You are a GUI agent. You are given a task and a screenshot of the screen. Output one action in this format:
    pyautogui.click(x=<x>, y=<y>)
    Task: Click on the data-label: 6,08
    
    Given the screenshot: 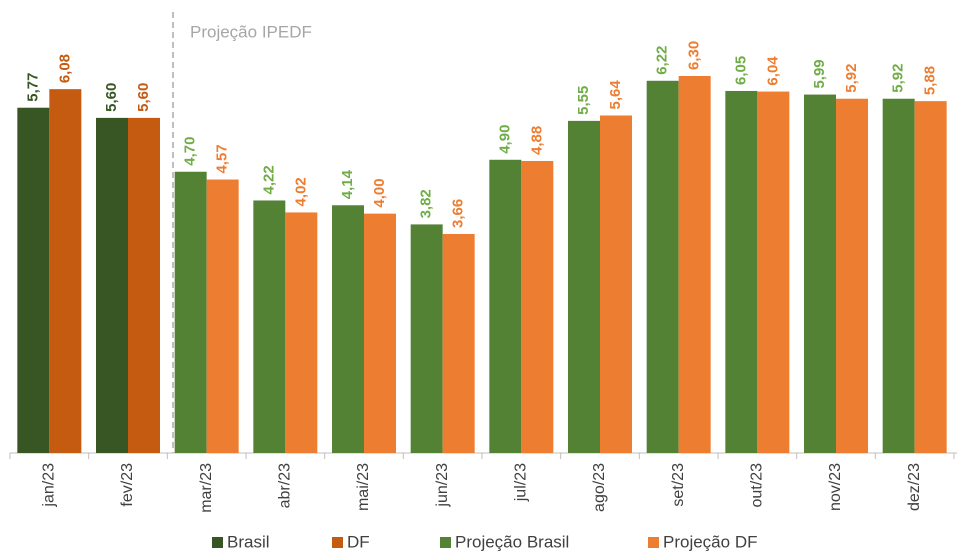 What is the action you would take?
    pyautogui.click(x=64, y=68)
    